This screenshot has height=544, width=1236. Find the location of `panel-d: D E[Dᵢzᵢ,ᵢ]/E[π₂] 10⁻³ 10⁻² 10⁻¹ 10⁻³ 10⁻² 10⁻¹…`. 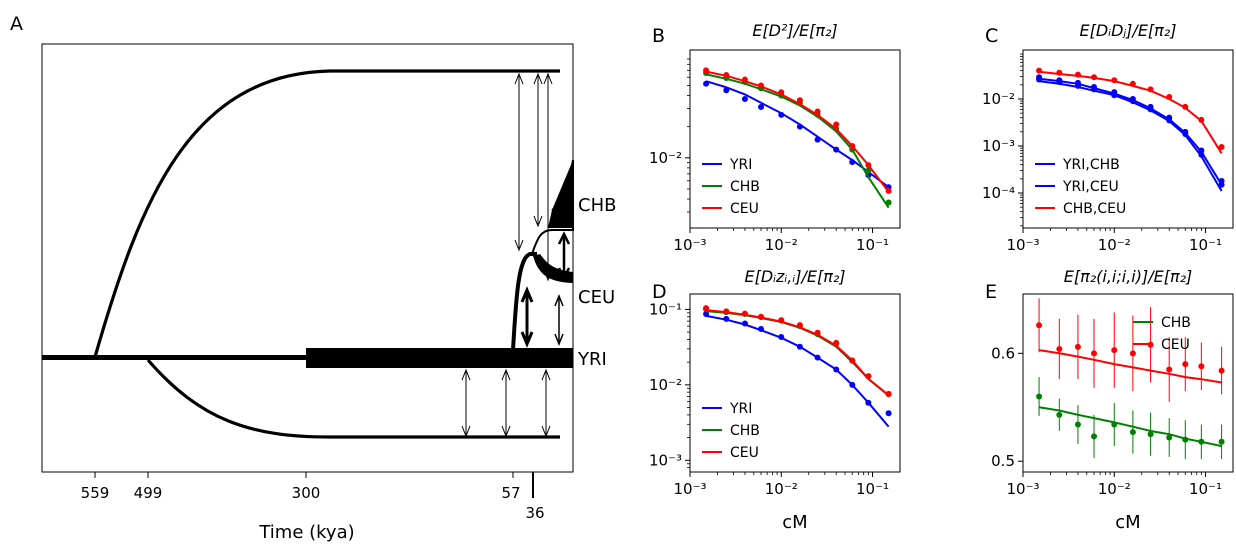

panel-d: D E[Dᵢzᵢ,ᵢ]/E[π₂] 10⁻³ 10⁻² 10⁻¹ 10⁻³ 10⁻² 10⁻¹… is located at coordinates (775, 400).